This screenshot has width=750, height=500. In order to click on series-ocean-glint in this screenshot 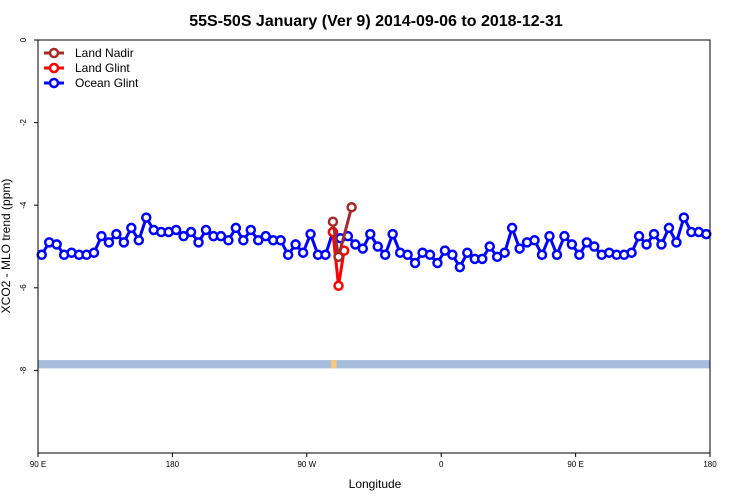, I will do `click(374, 242)`.